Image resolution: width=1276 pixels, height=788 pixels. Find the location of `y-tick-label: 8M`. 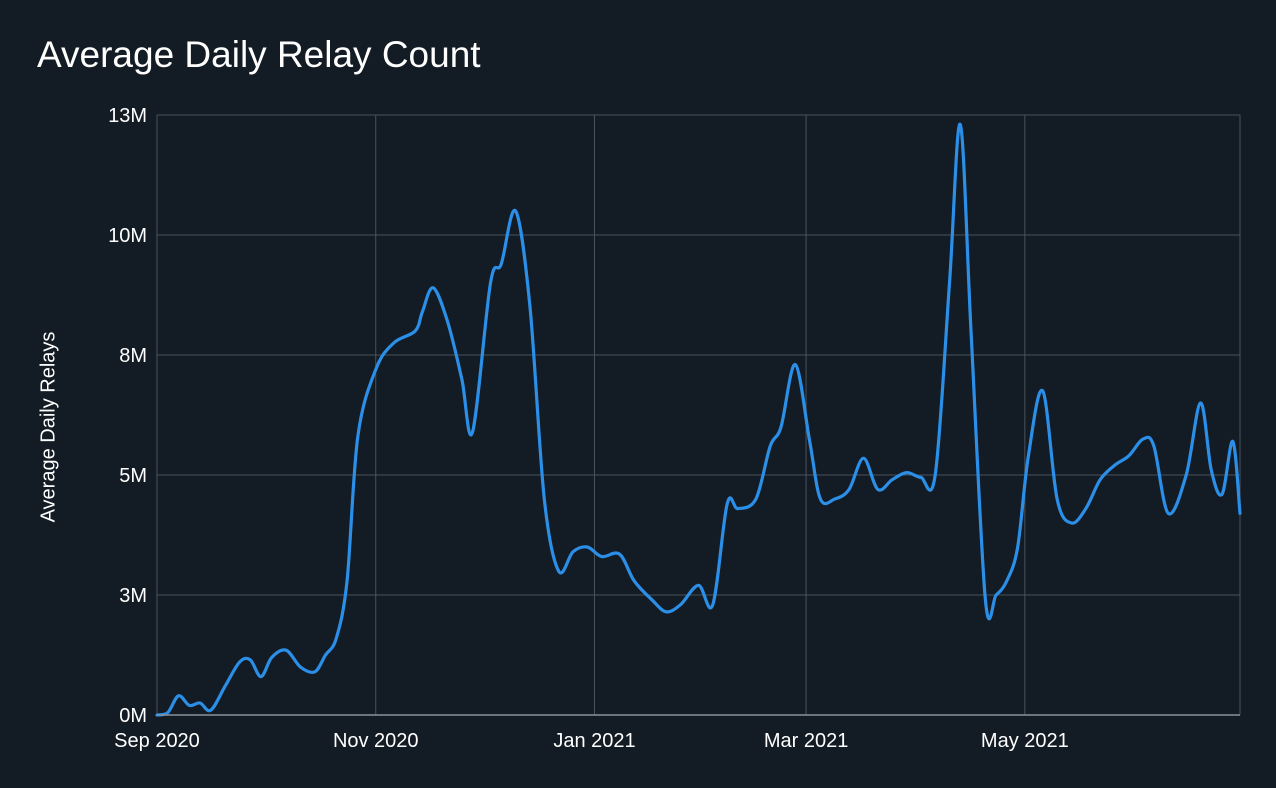

y-tick-label: 8M is located at coordinates (133, 356).